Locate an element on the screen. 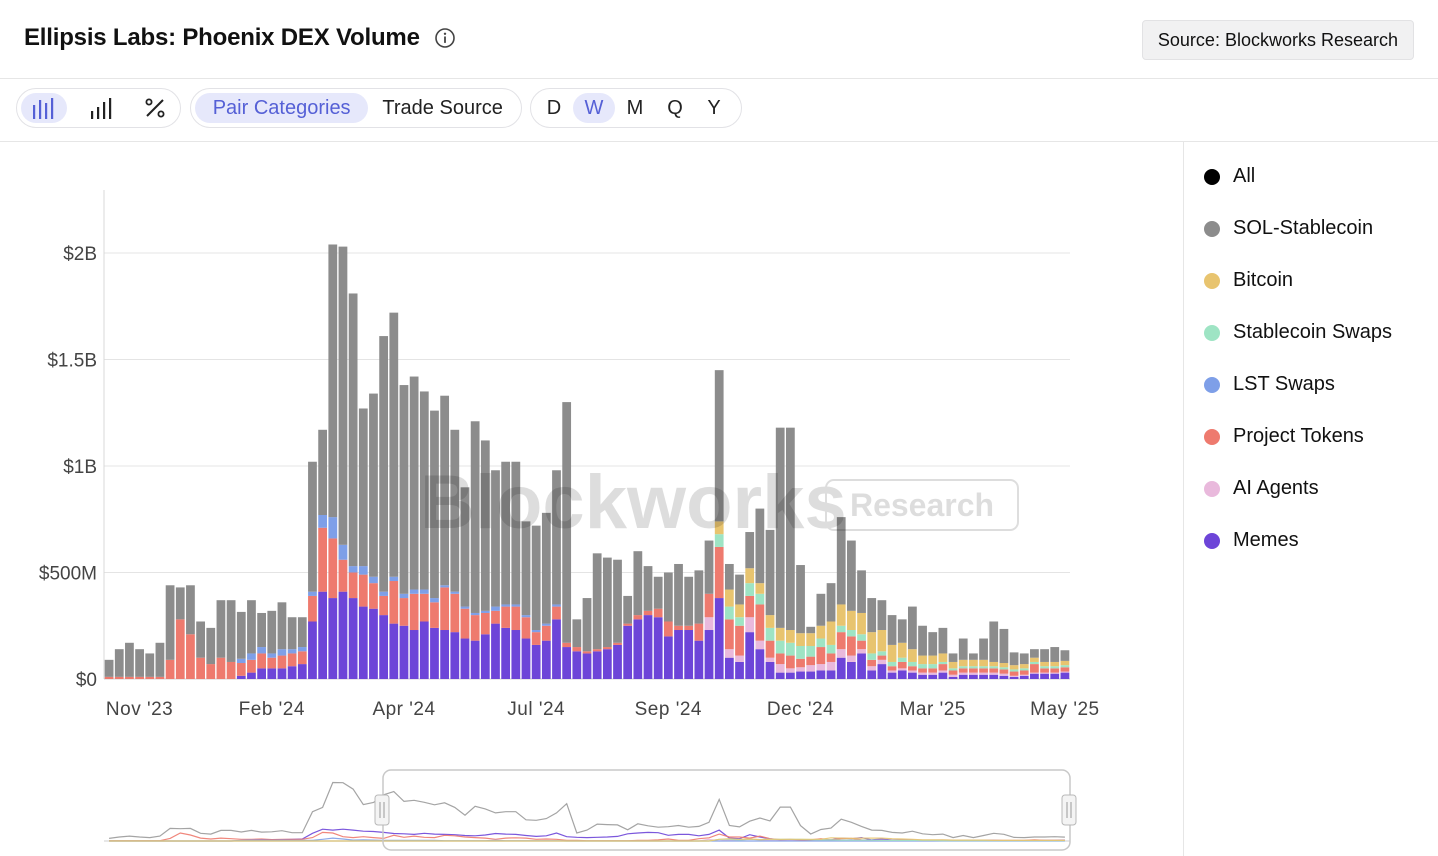  interval-w-button: W is located at coordinates (594, 108).